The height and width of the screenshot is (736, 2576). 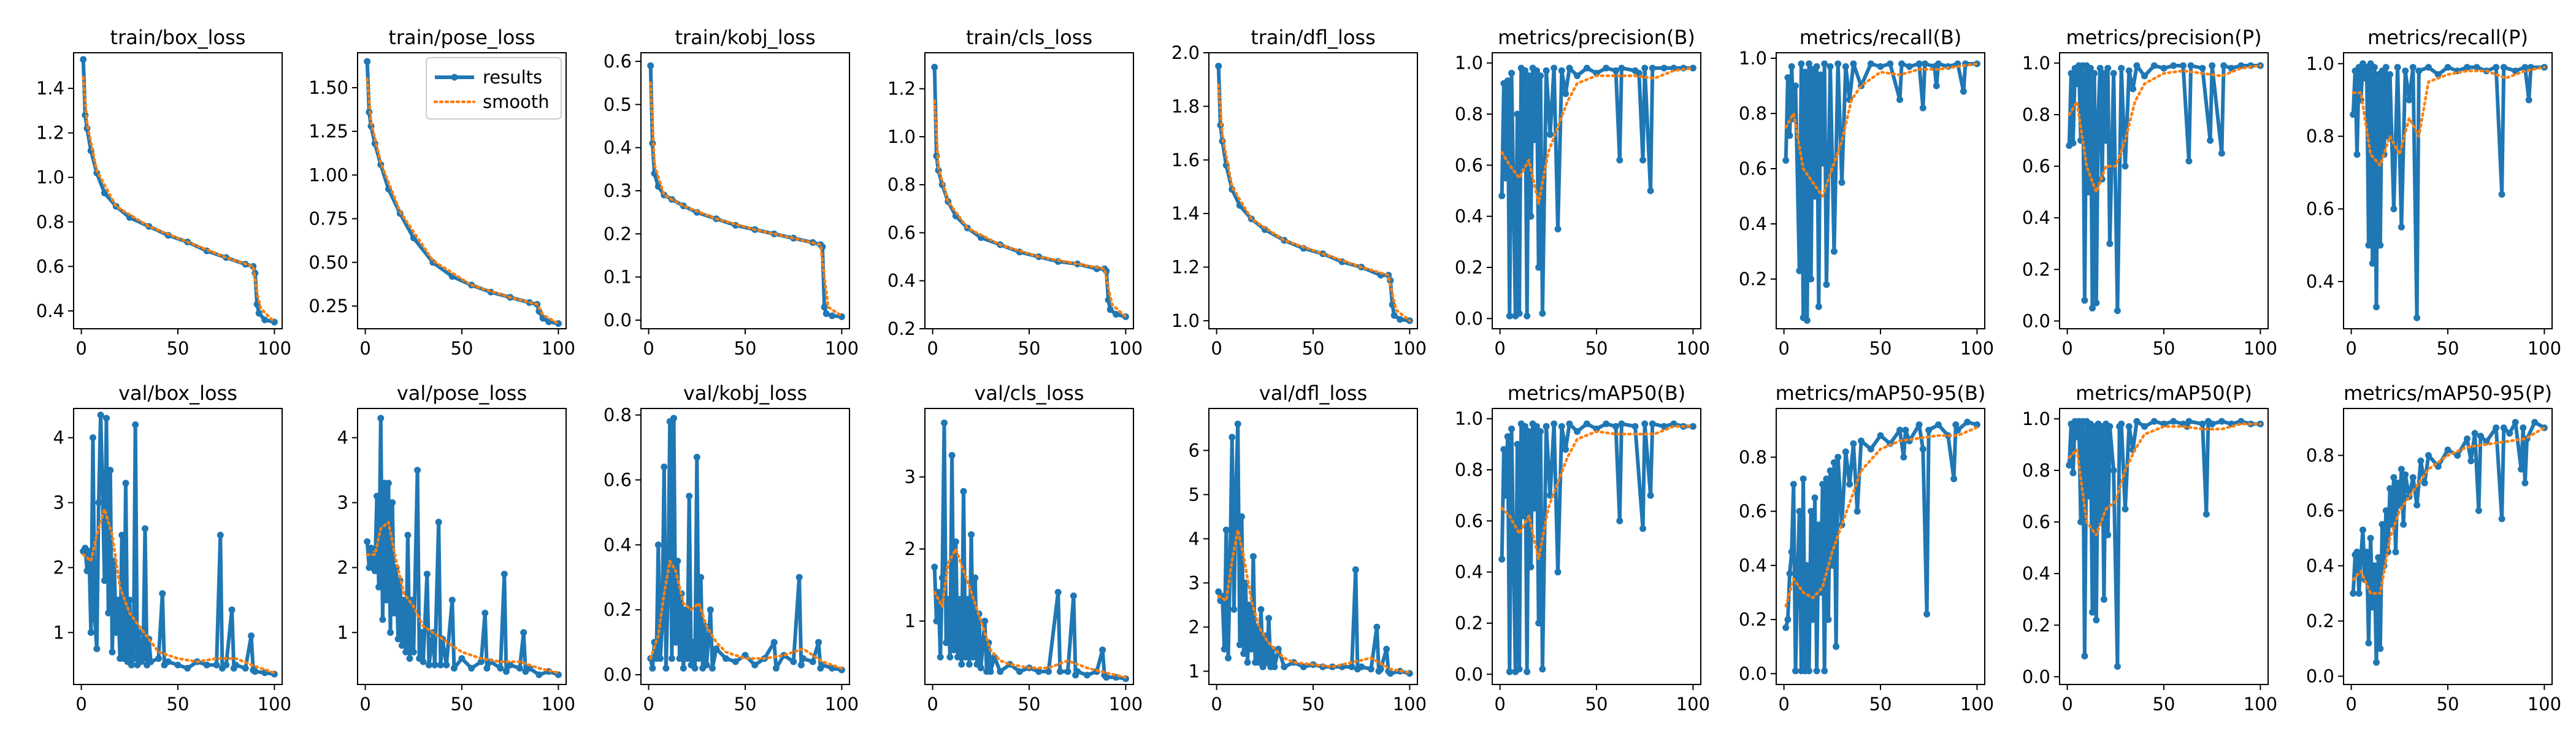 I want to click on panel-metrics-map50-95-p-series-results, so click(x=2449, y=542).